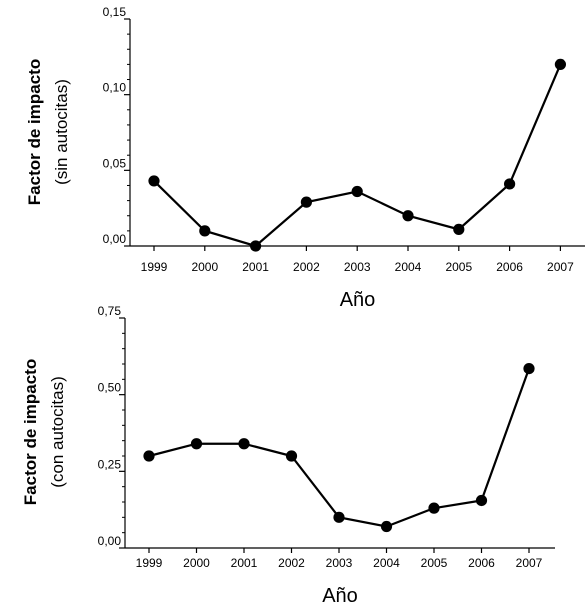  Describe the element at coordinates (110, 388) in the screenshot. I see `y-tick-label: 0,50` at that location.